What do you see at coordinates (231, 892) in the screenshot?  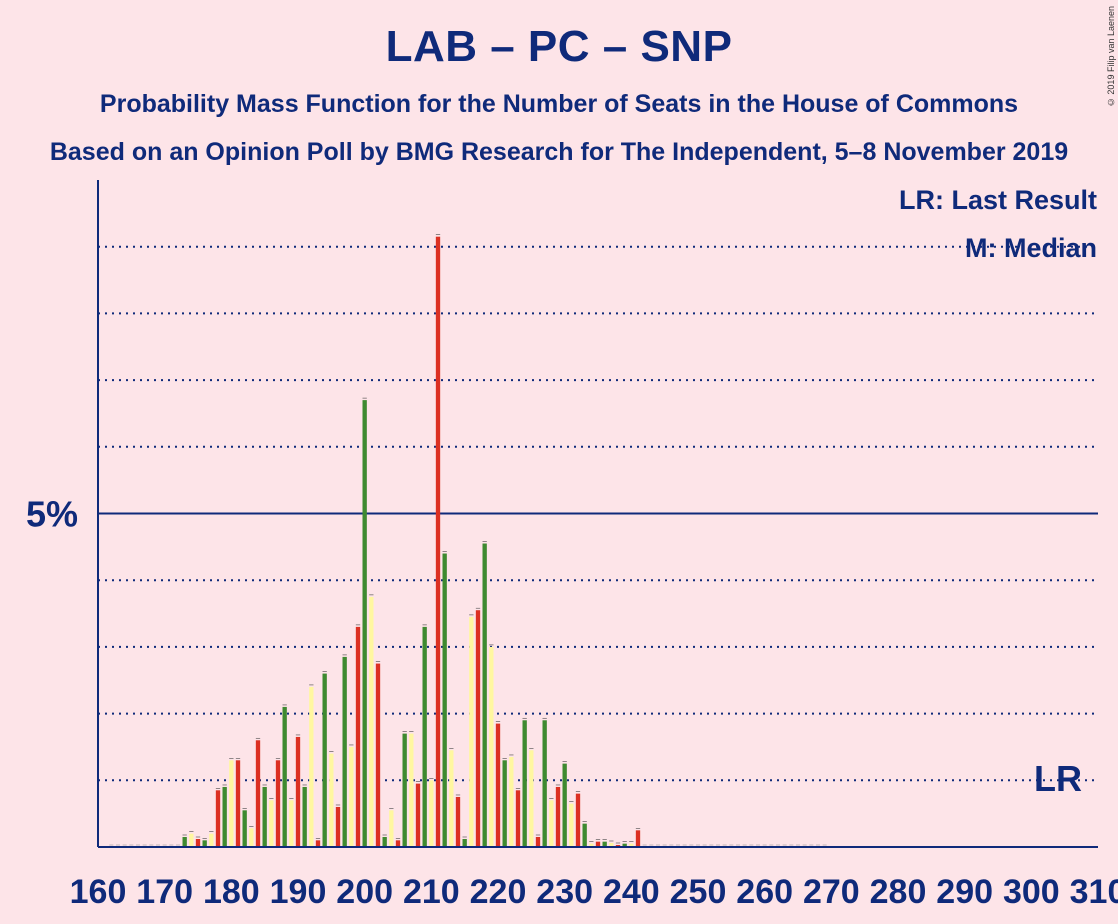 I see `x-tick-label: 180` at bounding box center [231, 892].